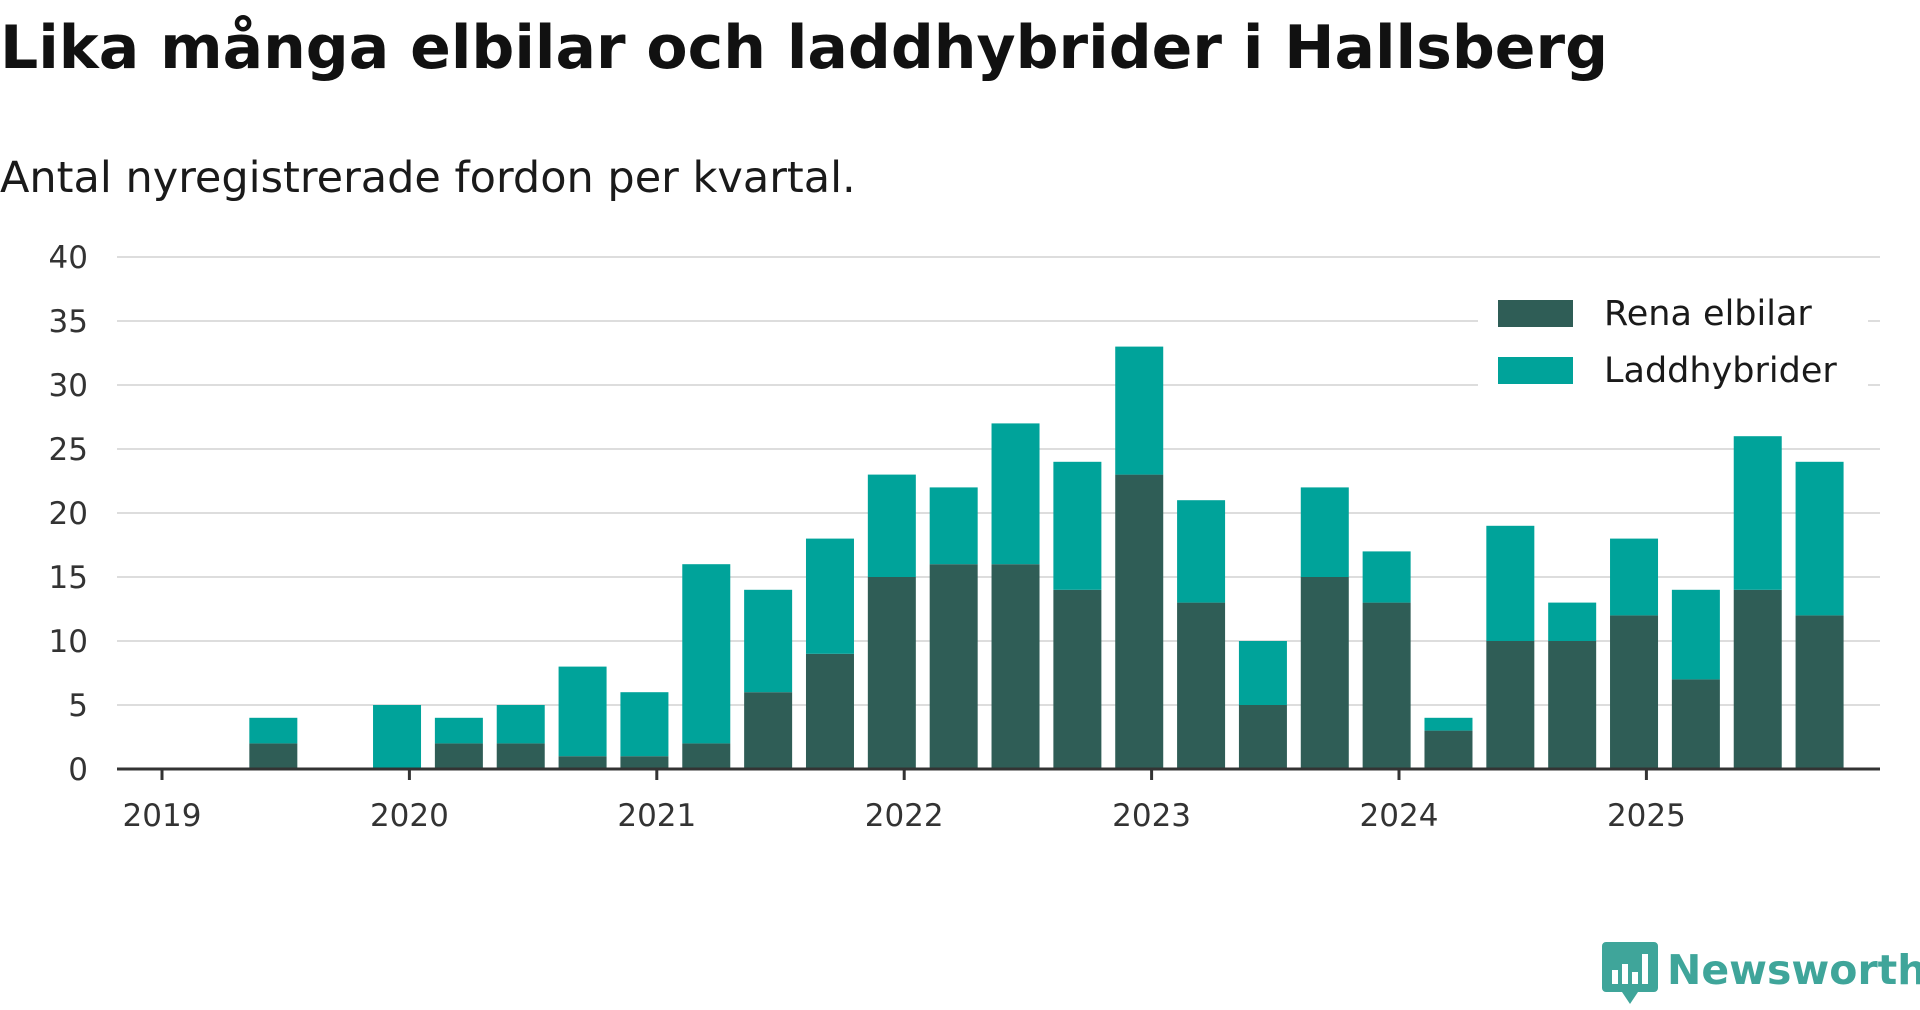  Describe the element at coordinates (1535, 370) in the screenshot. I see `legend-swatch-laddhybrider` at that location.